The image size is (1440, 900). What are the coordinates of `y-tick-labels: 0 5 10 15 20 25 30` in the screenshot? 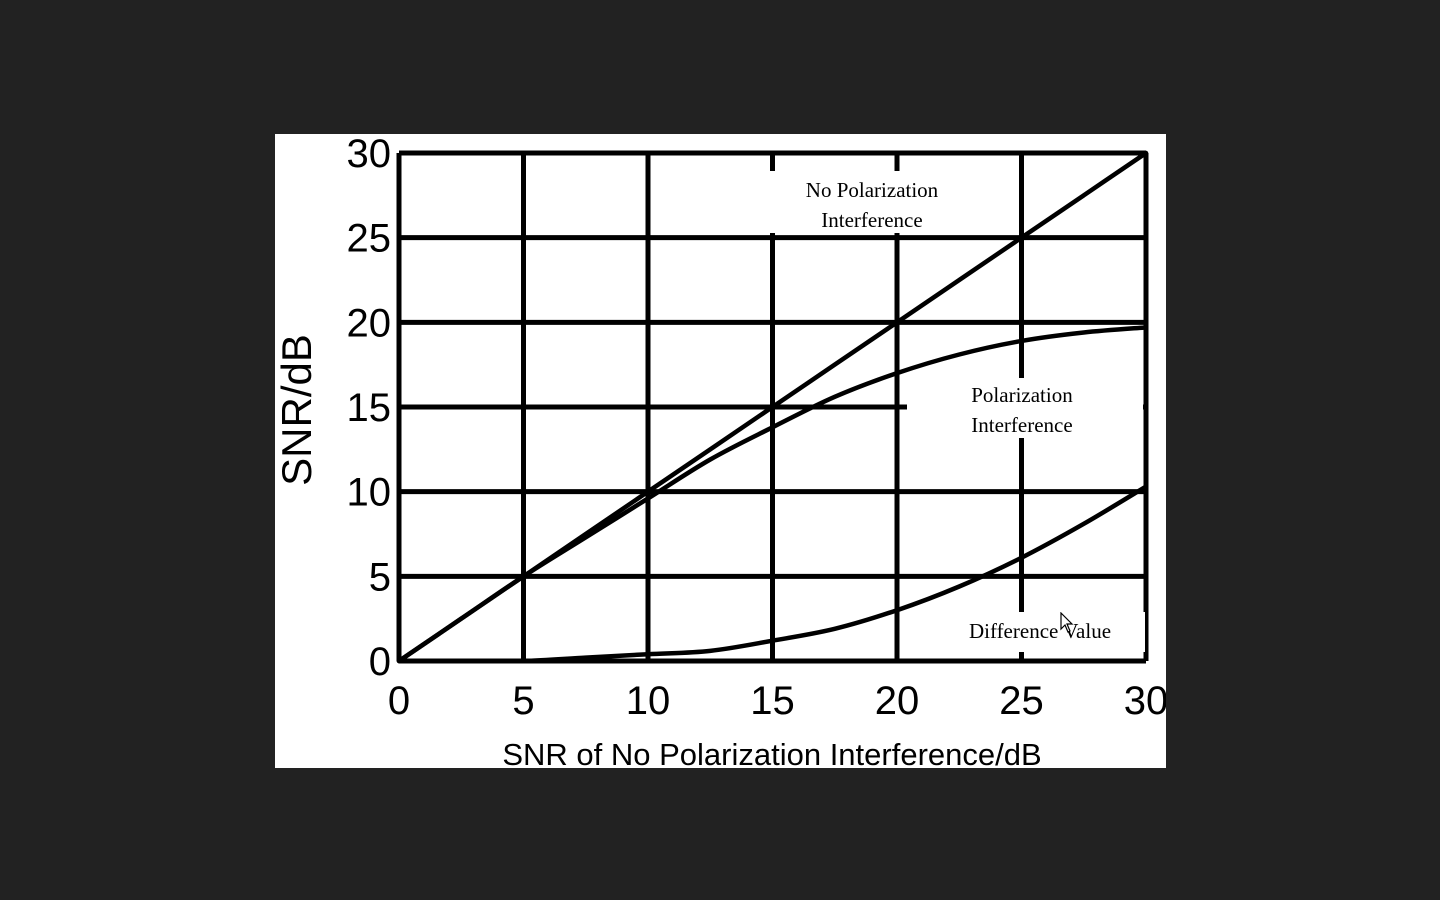 It's located at (369, 409).